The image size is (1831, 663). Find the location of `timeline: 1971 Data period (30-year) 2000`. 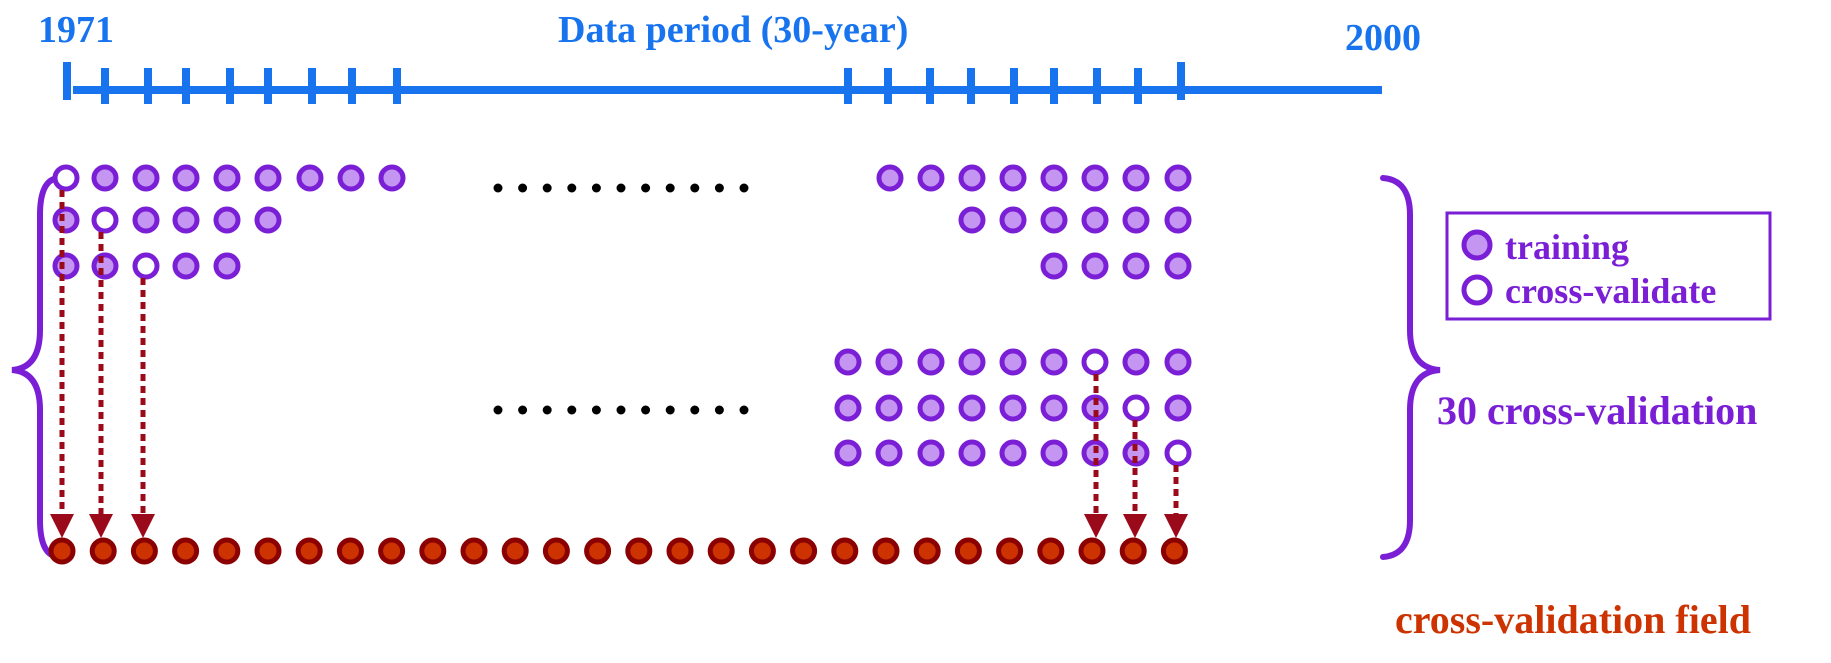

timeline: 1971 Data period (30-year) 2000 is located at coordinates (729, 56).